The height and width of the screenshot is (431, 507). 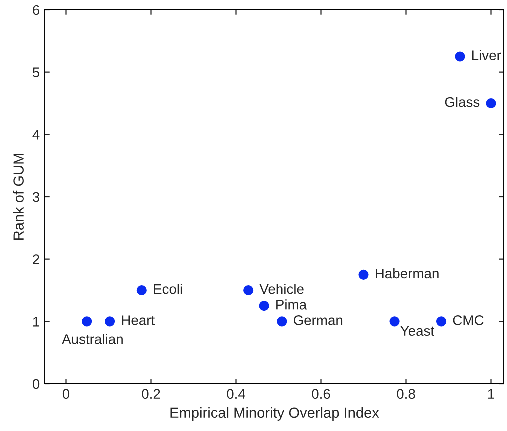 What do you see at coordinates (138, 321) in the screenshot?
I see `annotation: Heart` at bounding box center [138, 321].